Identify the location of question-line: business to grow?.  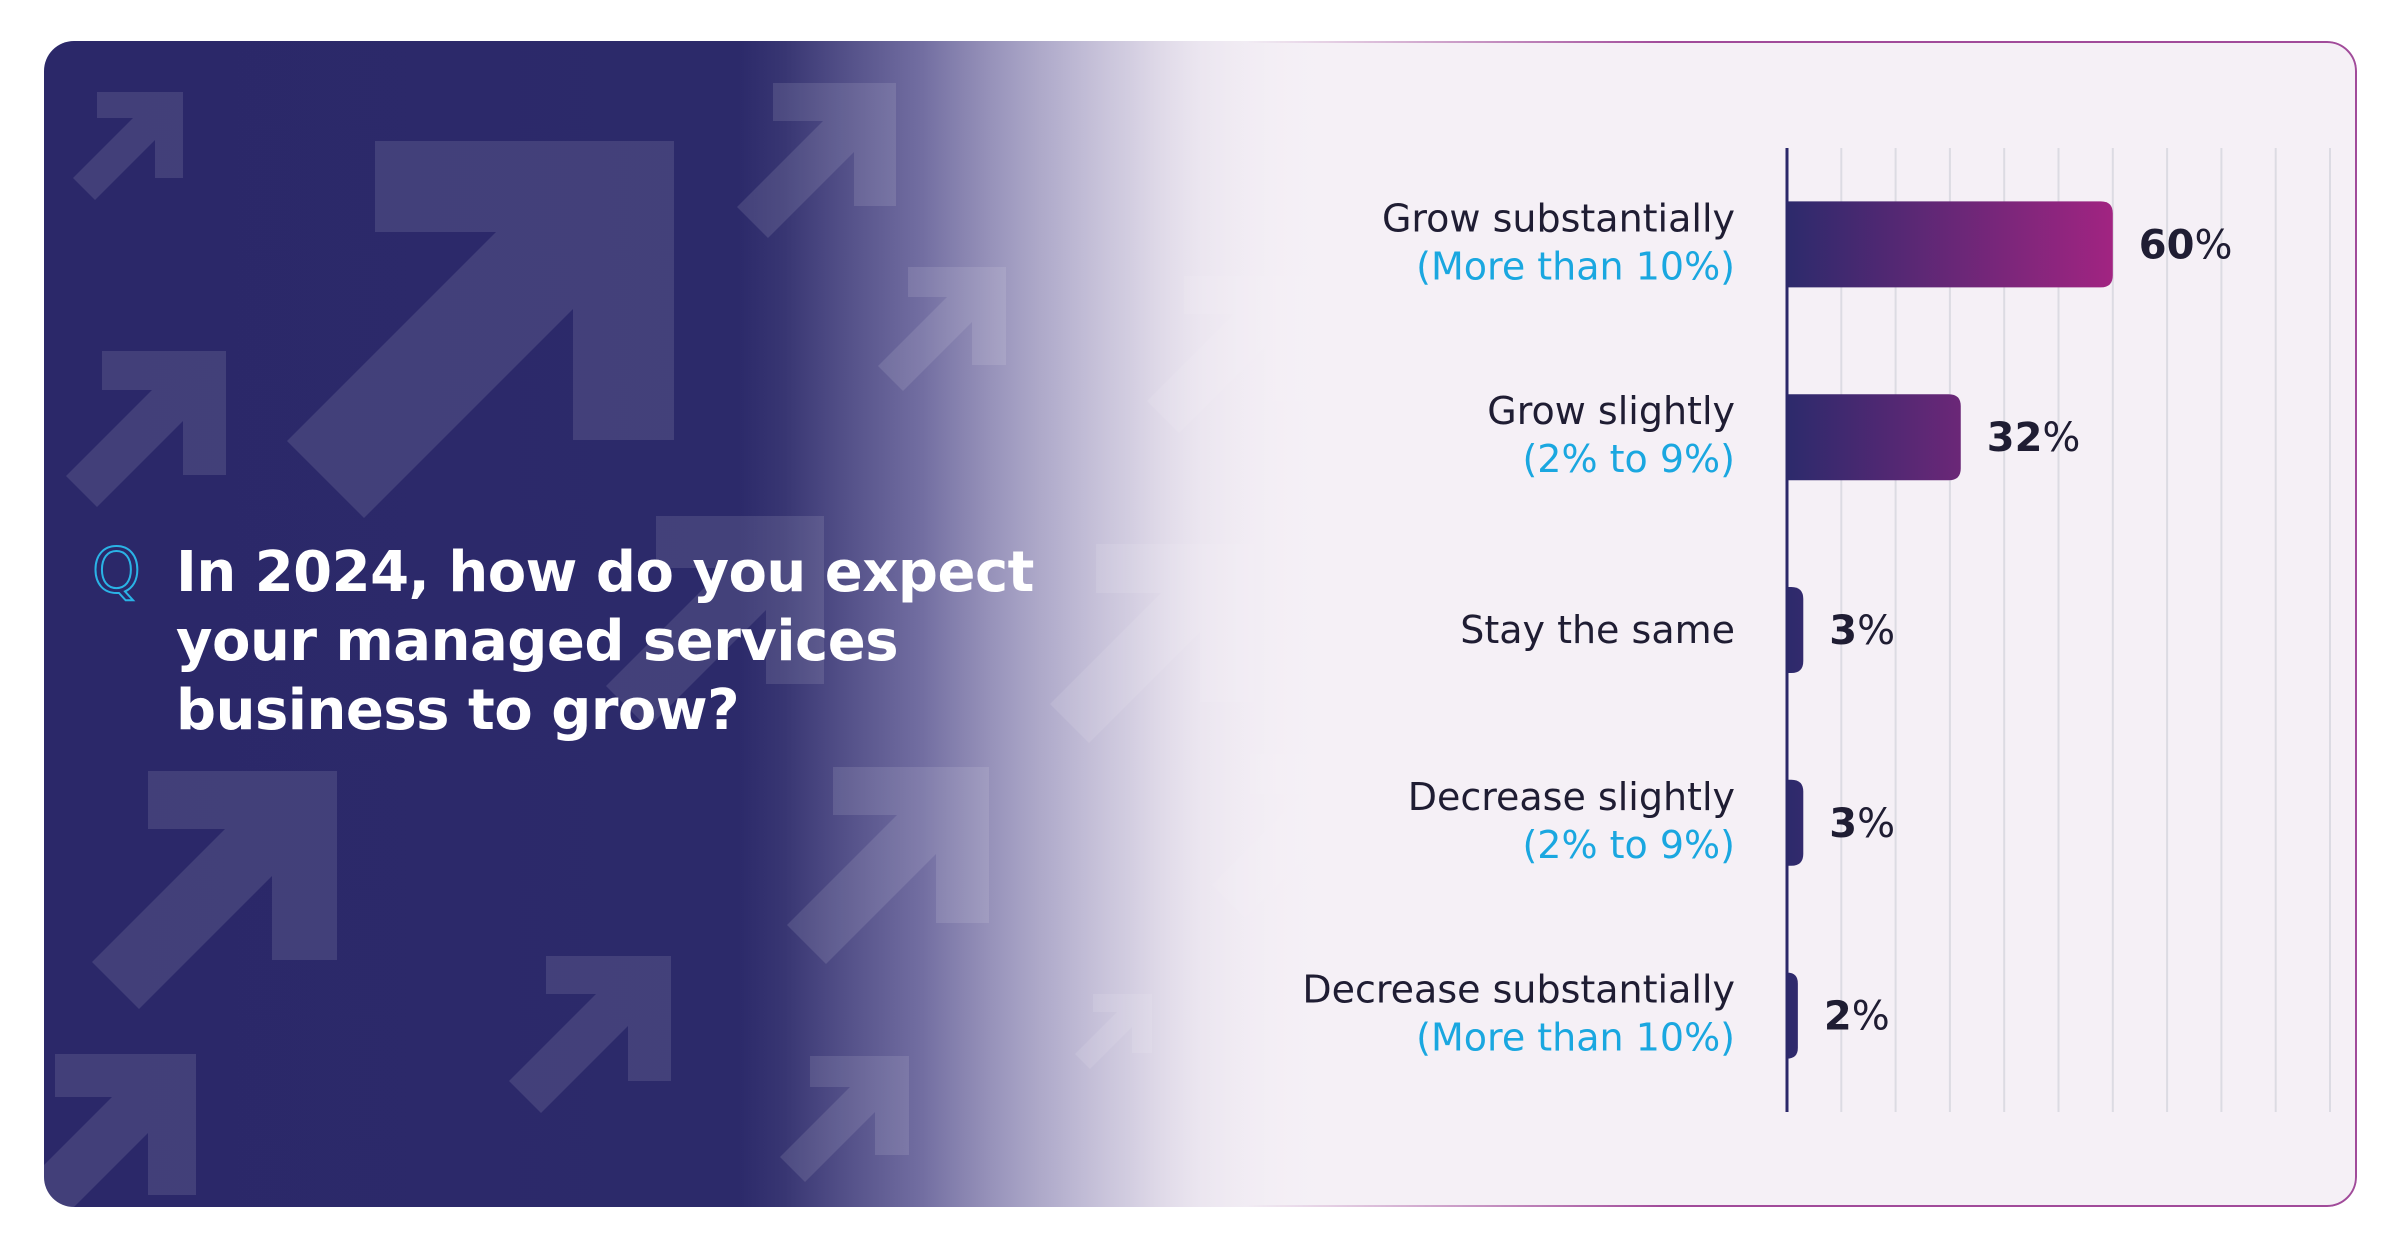
(458, 710).